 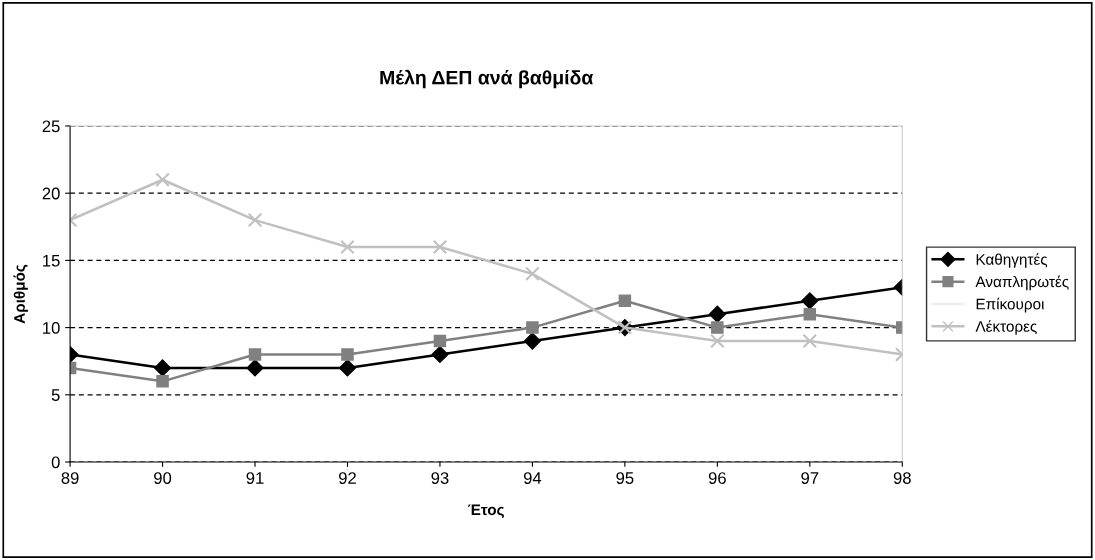 What do you see at coordinates (486, 511) in the screenshot?
I see `x-axis-title: Έτος` at bounding box center [486, 511].